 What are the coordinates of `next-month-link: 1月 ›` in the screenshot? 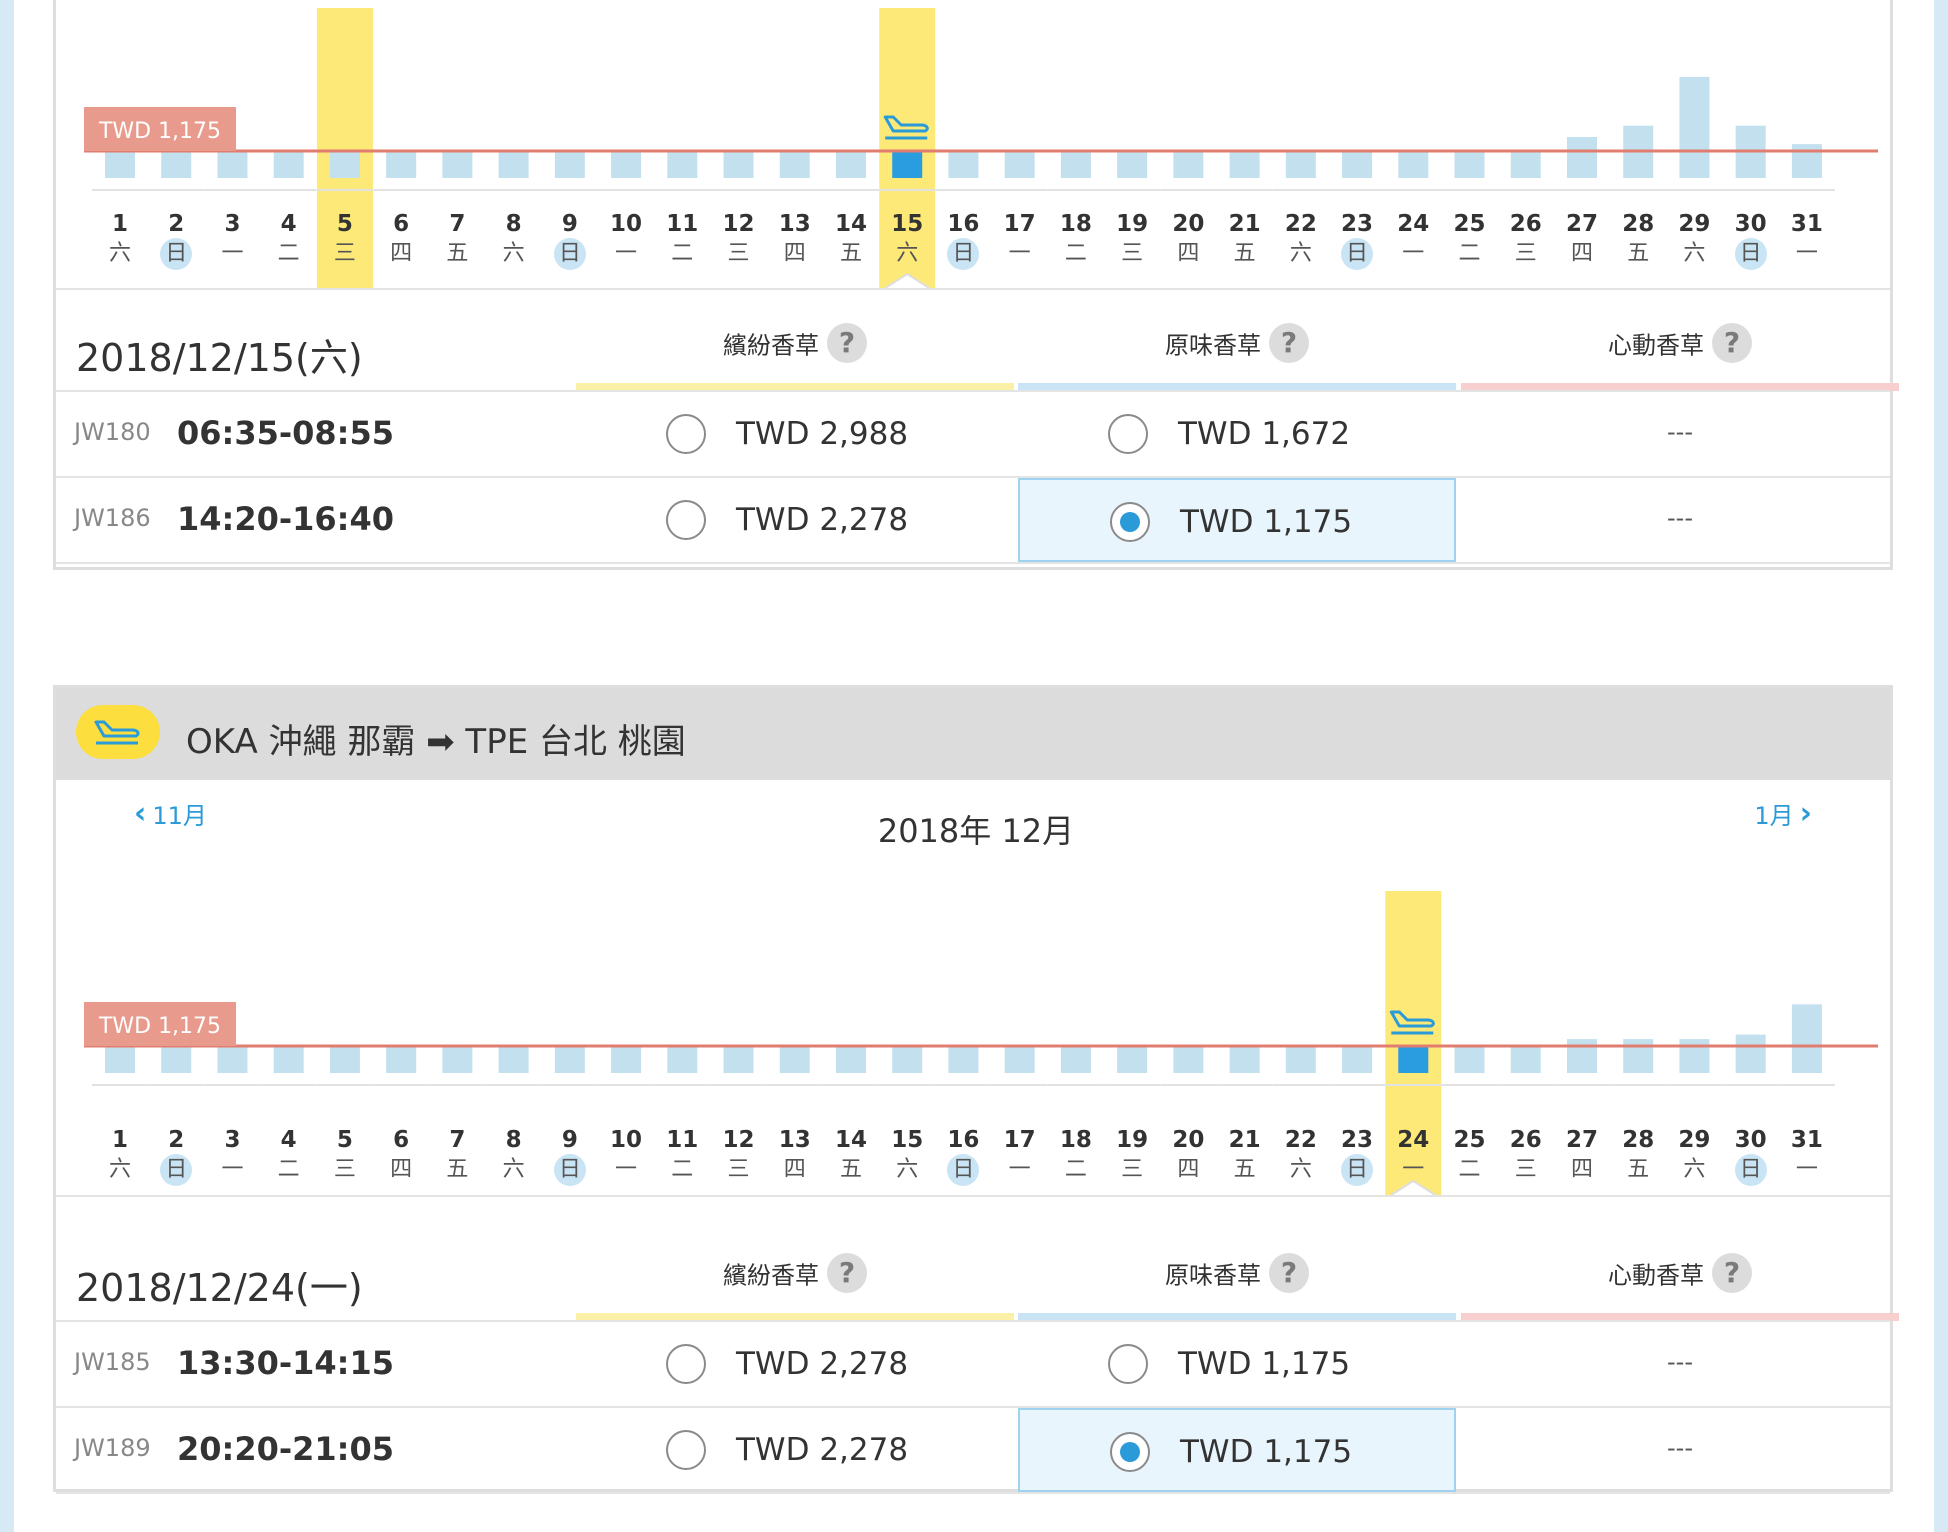 It's located at (1786, 813).